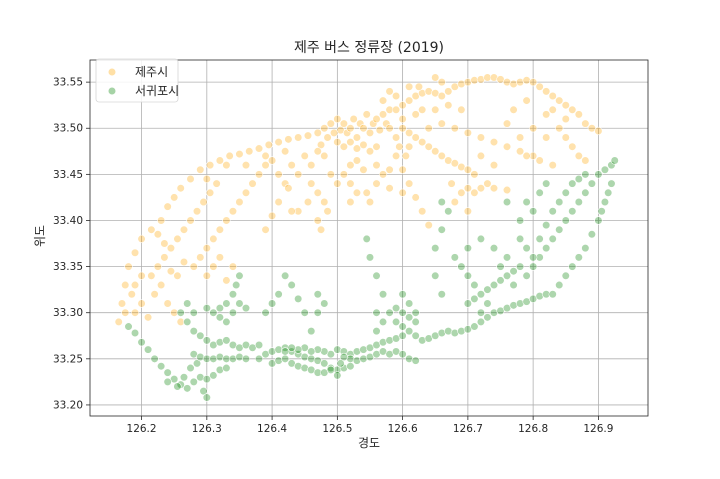  What do you see at coordinates (157, 91) in the screenshot?
I see `legend-label-seogwipo: 서귀포시` at bounding box center [157, 91].